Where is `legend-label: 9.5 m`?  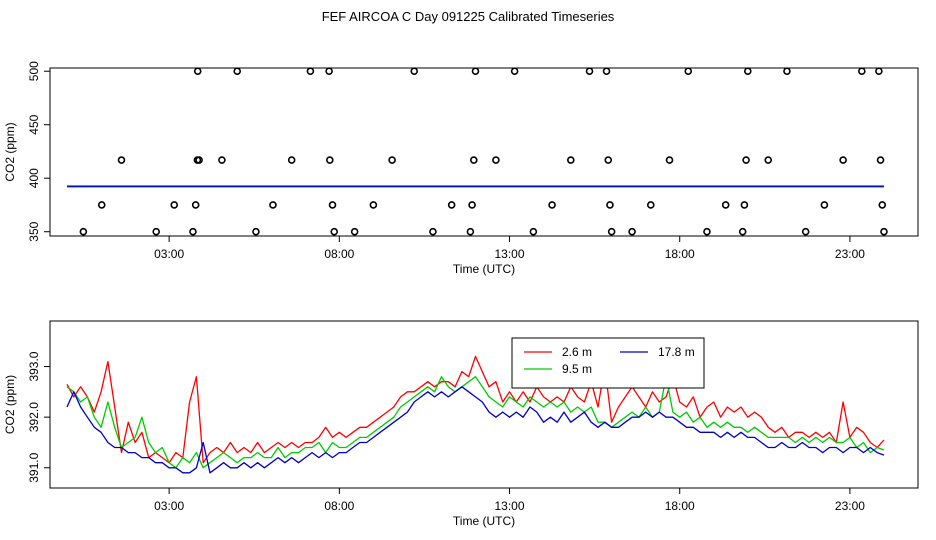
legend-label: 9.5 m is located at coordinates (577, 369).